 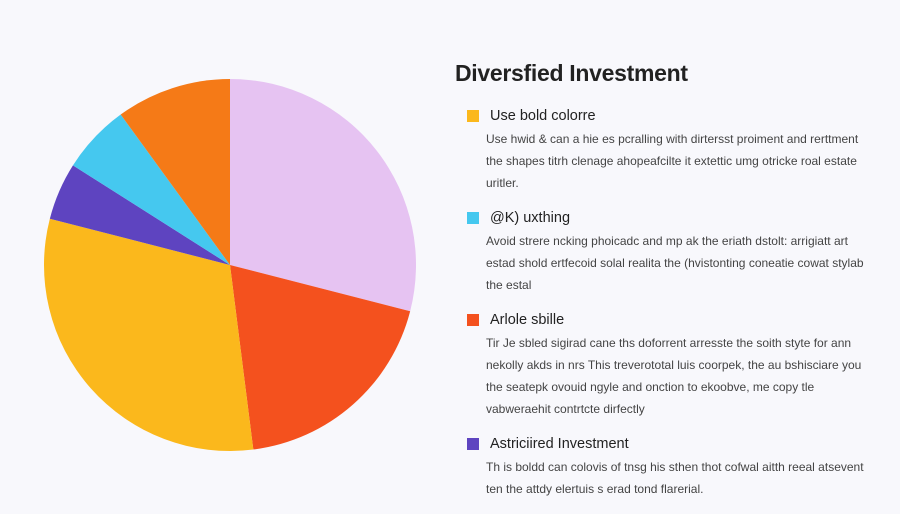 What do you see at coordinates (543, 116) in the screenshot?
I see `legend-heading: Use bold colorre` at bounding box center [543, 116].